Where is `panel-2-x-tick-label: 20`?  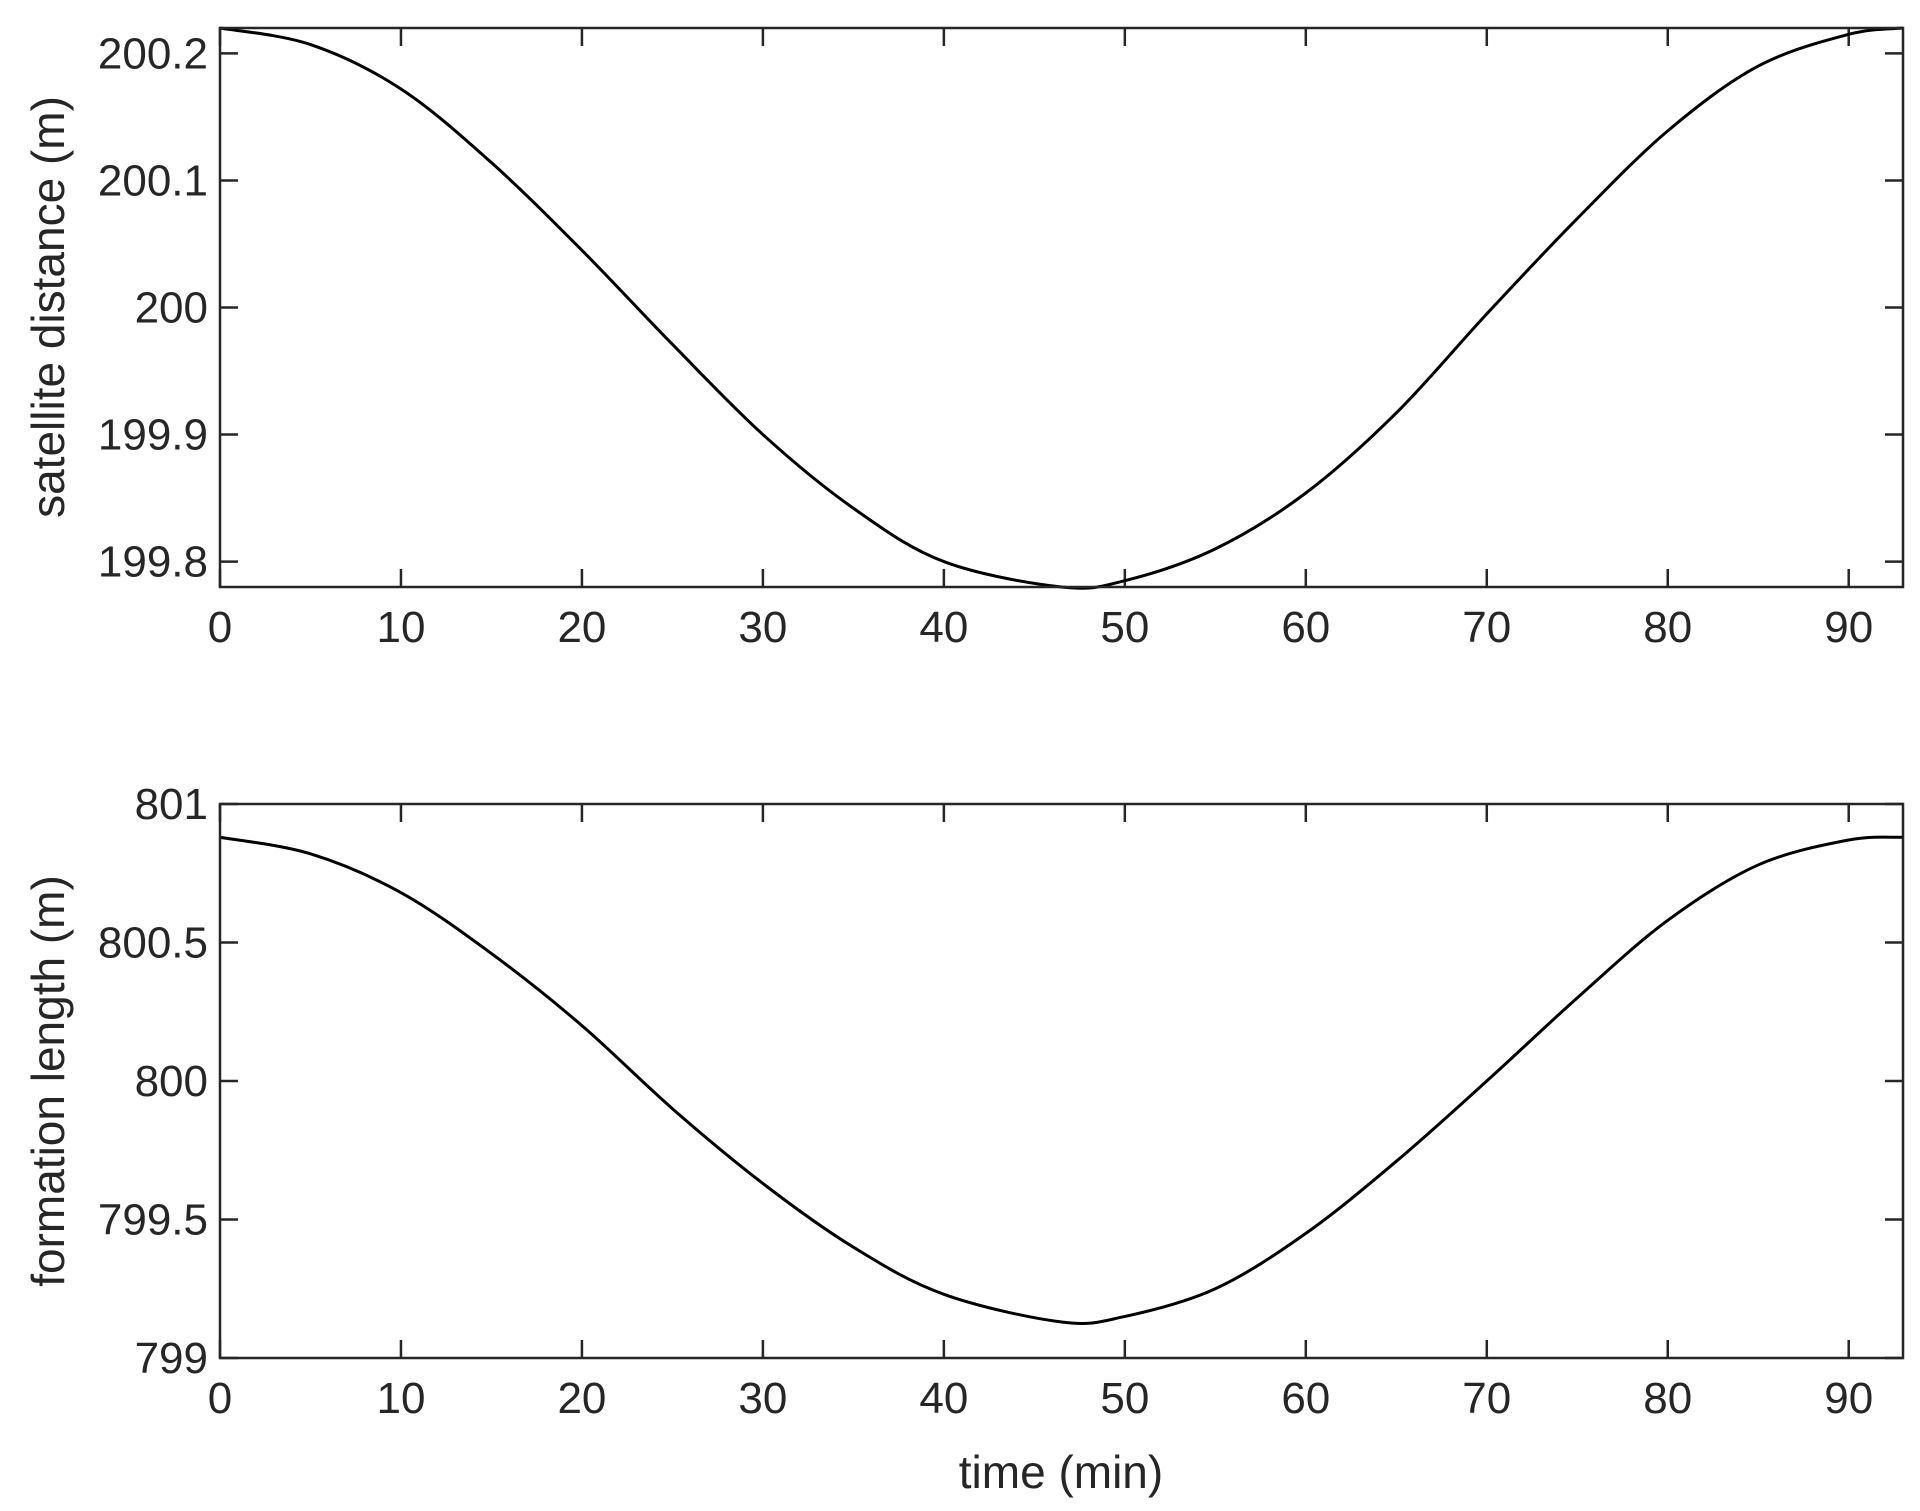 panel-2-x-tick-label: 20 is located at coordinates (581, 1398).